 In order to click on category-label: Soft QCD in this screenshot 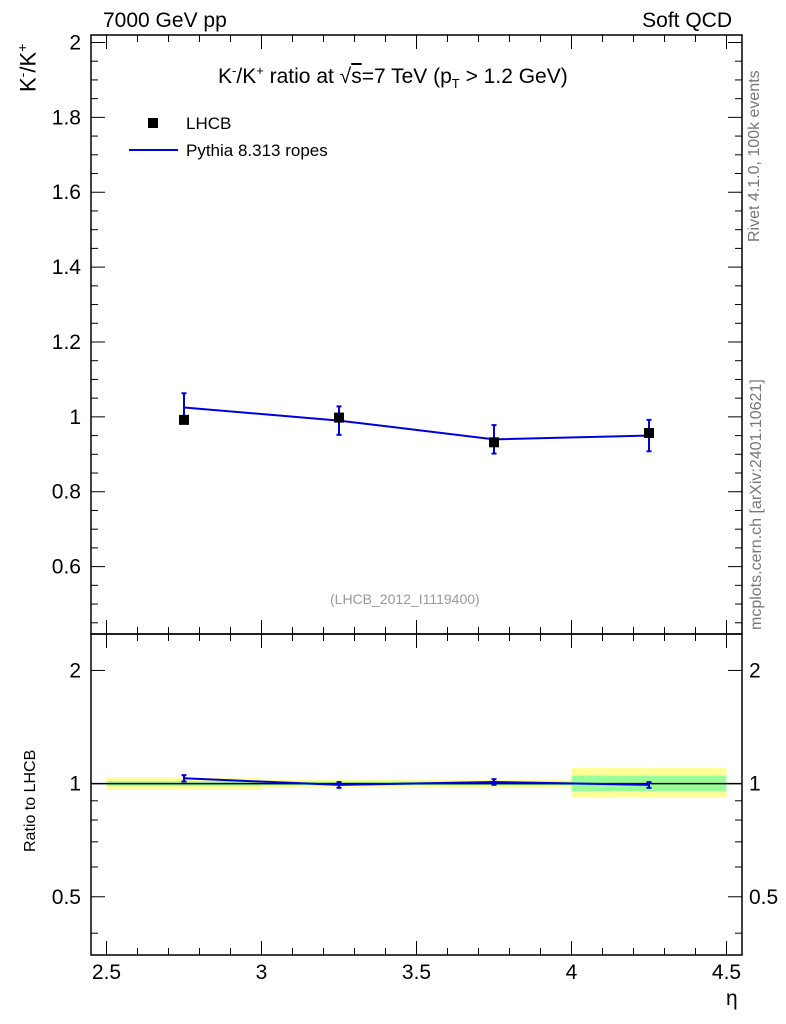, I will do `click(687, 20)`.